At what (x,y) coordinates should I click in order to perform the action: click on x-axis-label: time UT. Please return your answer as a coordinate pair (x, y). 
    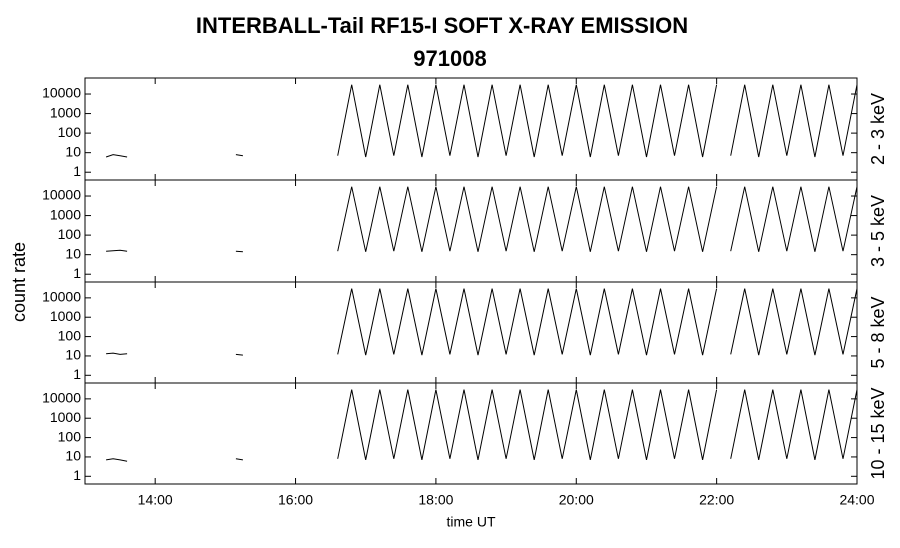
    Looking at the image, I should click on (471, 522).